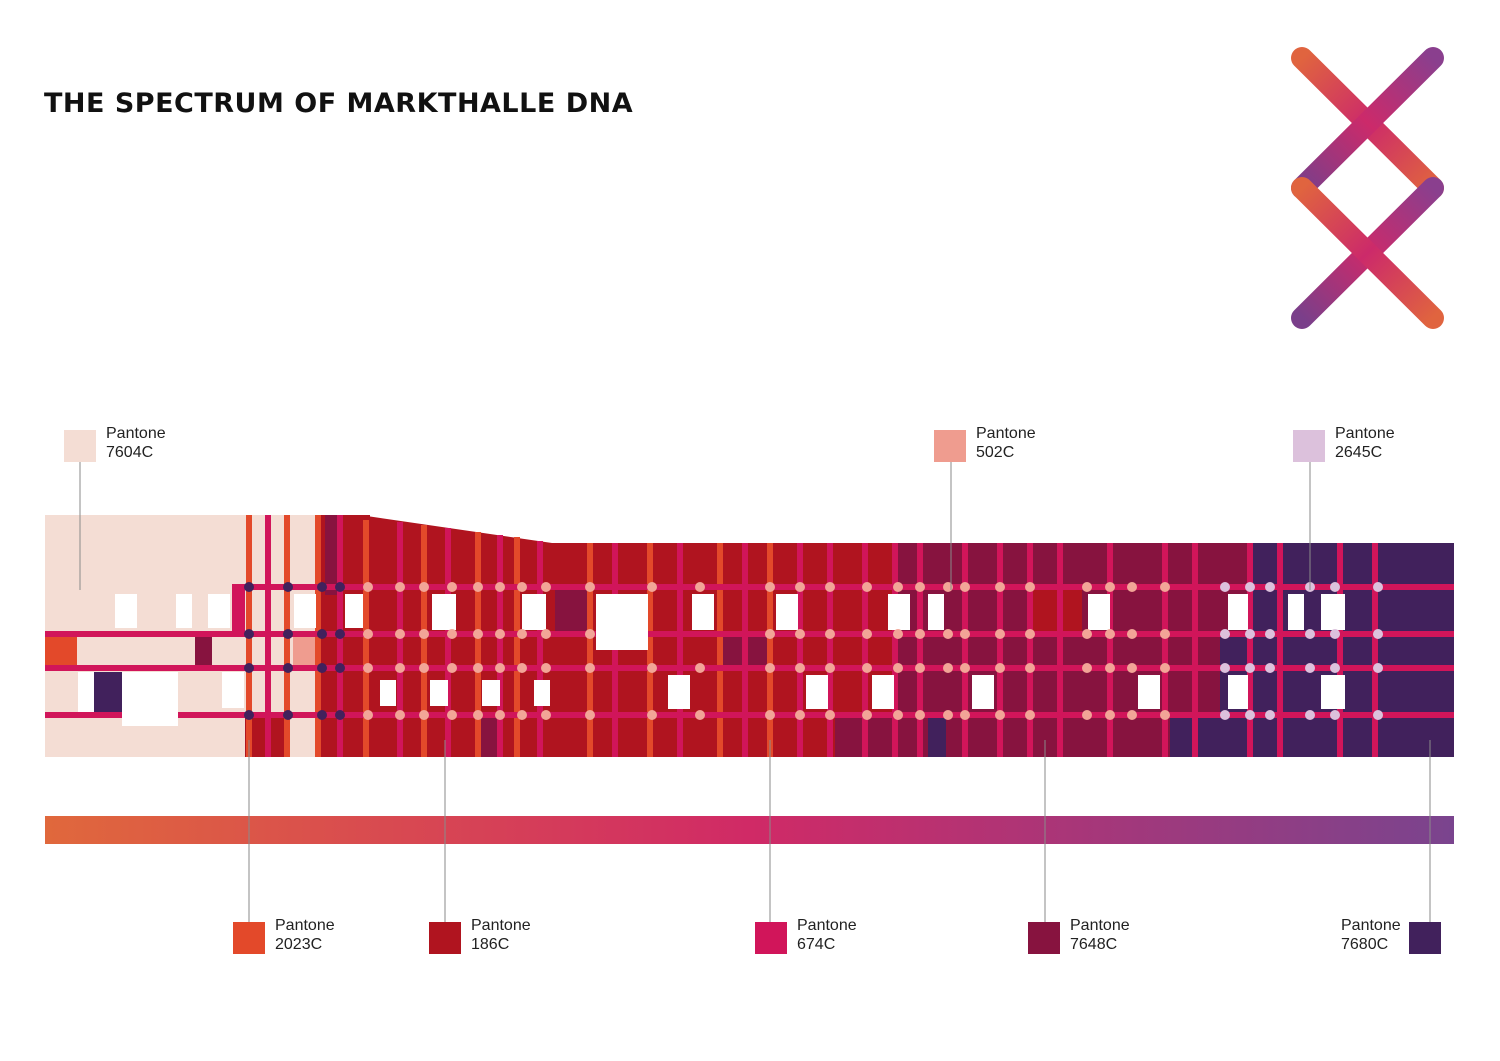 The height and width of the screenshot is (1061, 1500). I want to click on swatch-674c, so click(771, 938).